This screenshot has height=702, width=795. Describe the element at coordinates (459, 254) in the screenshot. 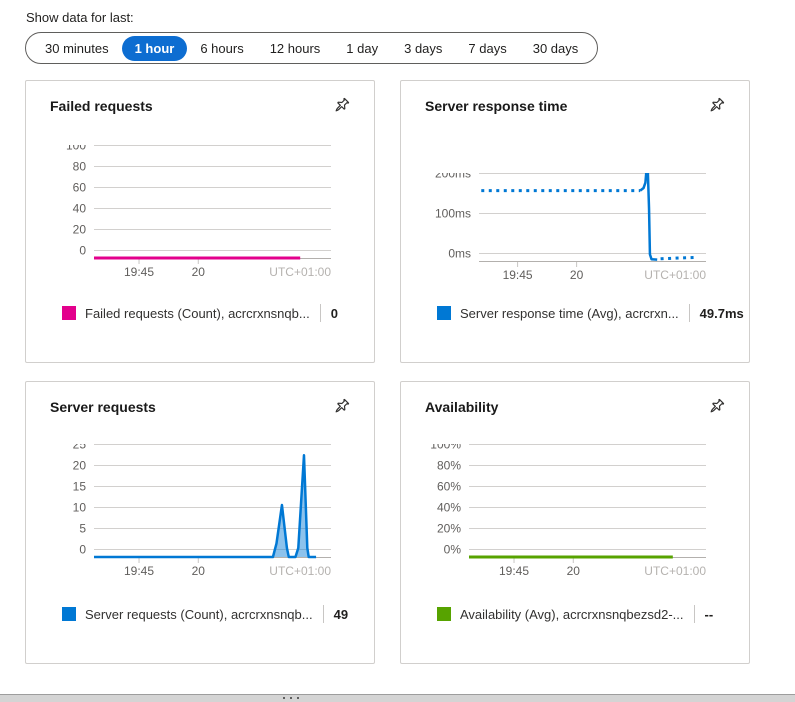

I see `y-axis-tick-label: 0ms` at that location.